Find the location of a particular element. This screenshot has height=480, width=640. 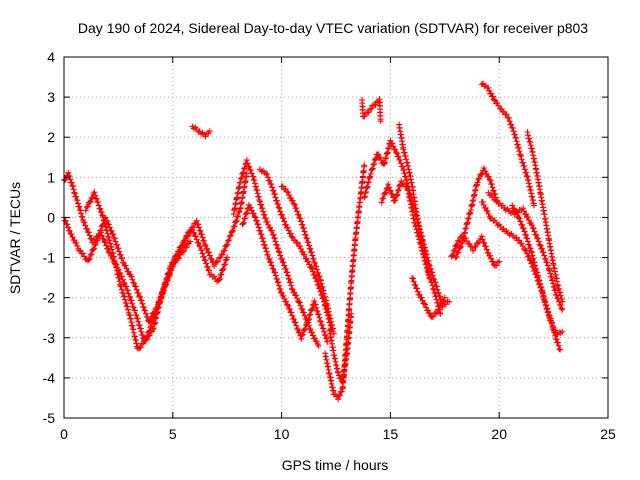

y-tick-label: -4 is located at coordinates (49, 378).